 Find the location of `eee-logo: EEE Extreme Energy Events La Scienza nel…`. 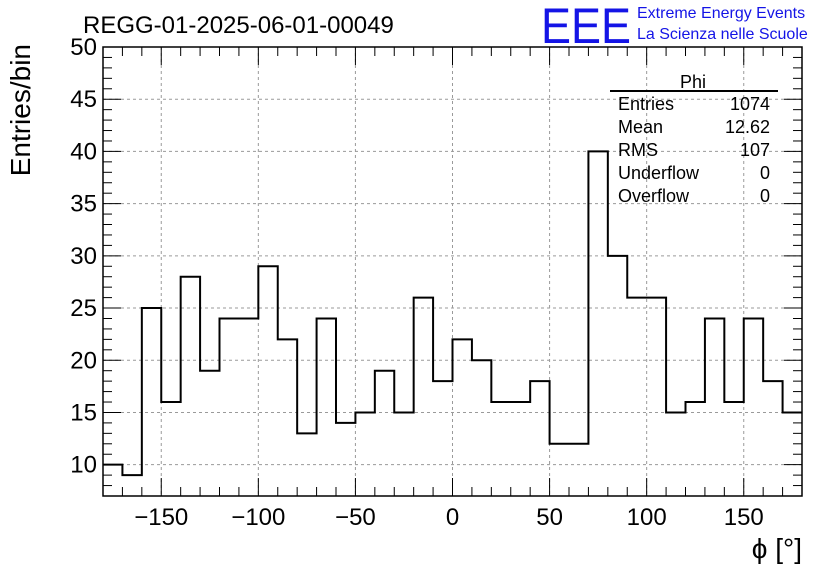

eee-logo: EEE Extreme Energy Events La Scienza nel… is located at coordinates (674, 27).